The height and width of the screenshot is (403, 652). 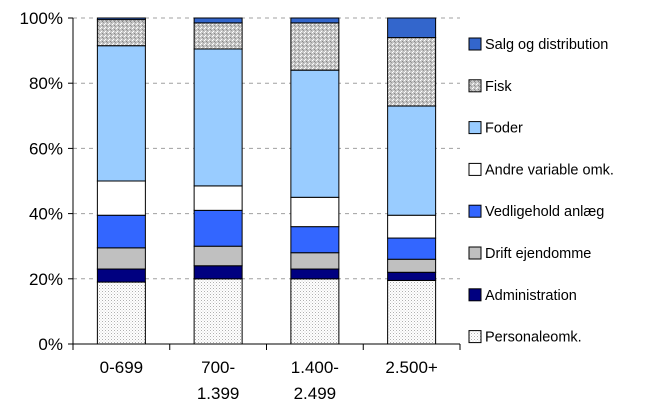 I want to click on legend-label: Fisk, so click(x=498, y=87).